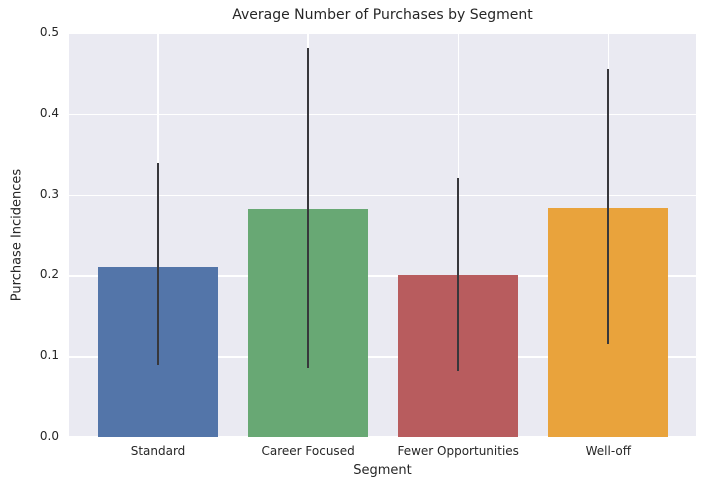 The height and width of the screenshot is (489, 718). I want to click on y-tick-label: 0.3, so click(49, 193).